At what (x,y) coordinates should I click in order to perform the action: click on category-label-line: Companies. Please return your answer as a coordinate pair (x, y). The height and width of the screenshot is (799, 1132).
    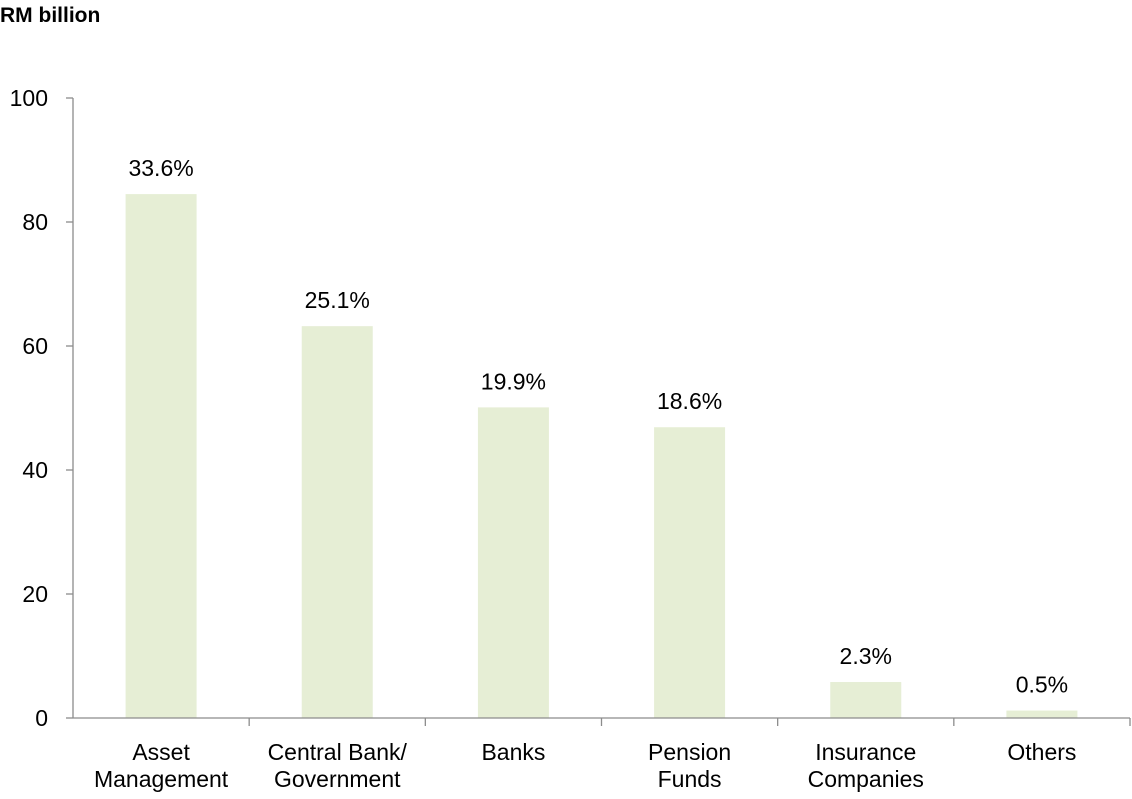
    Looking at the image, I should click on (866, 779).